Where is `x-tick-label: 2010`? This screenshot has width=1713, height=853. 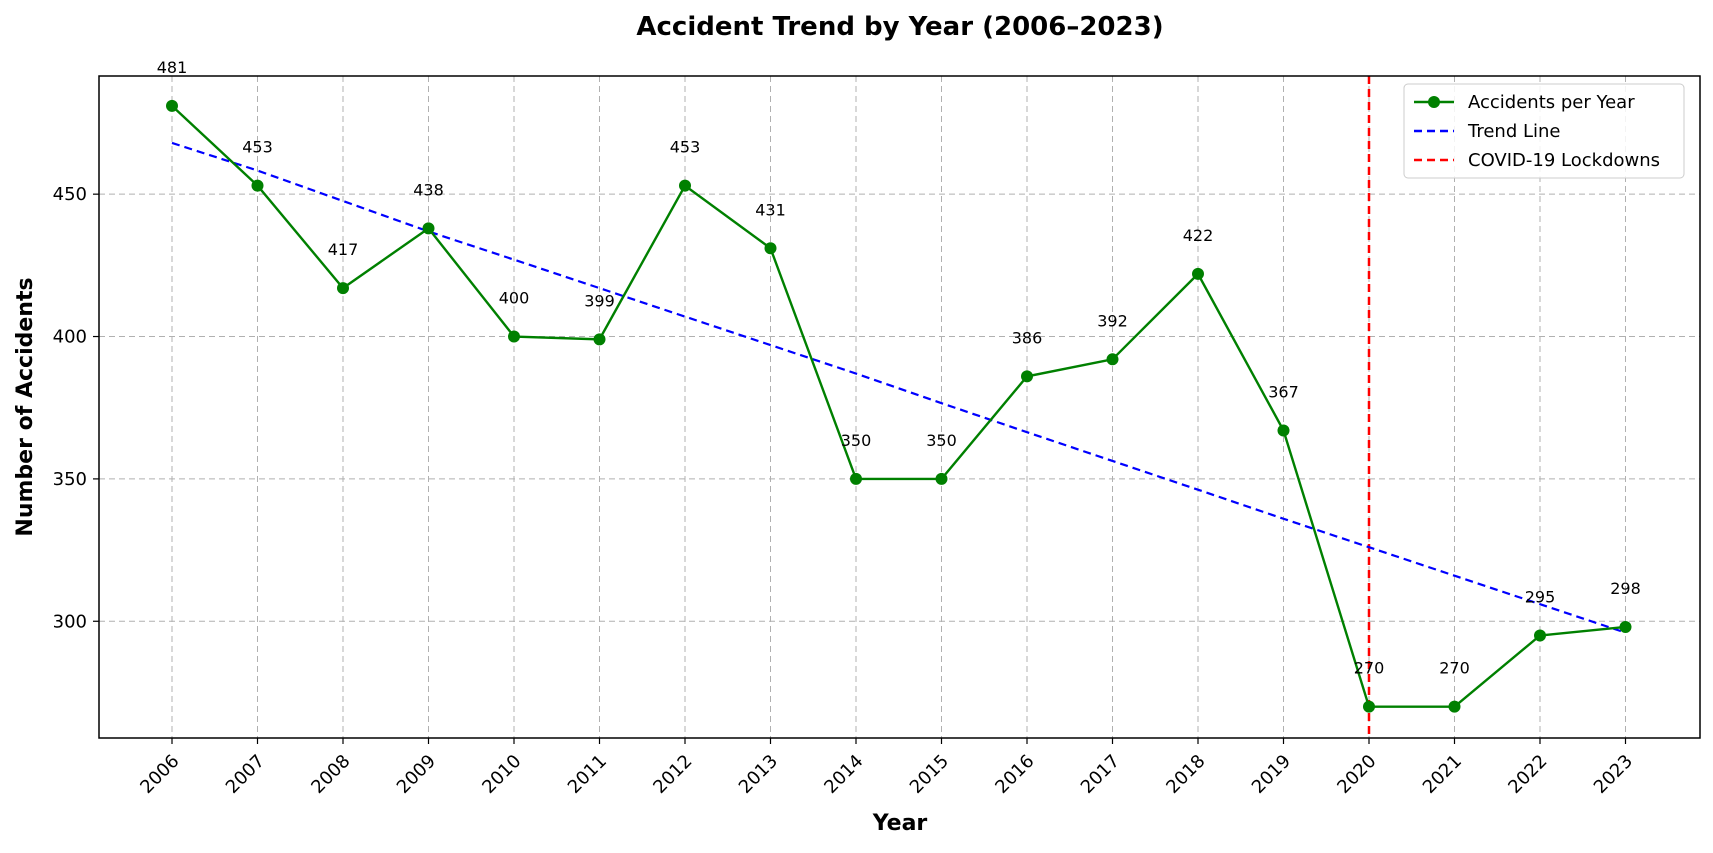 x-tick-label: 2010 is located at coordinates (501, 774).